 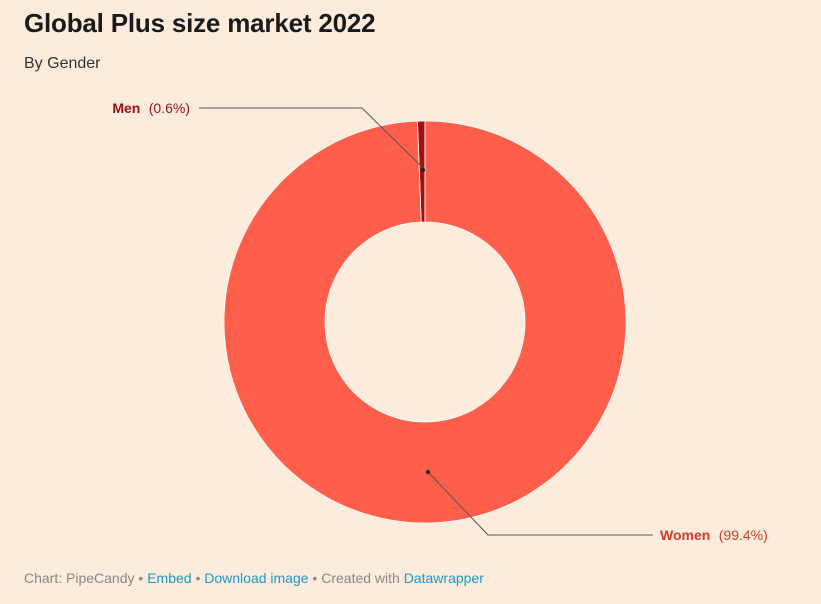 I want to click on men-label-pct: (0.6%), so click(x=169, y=108).